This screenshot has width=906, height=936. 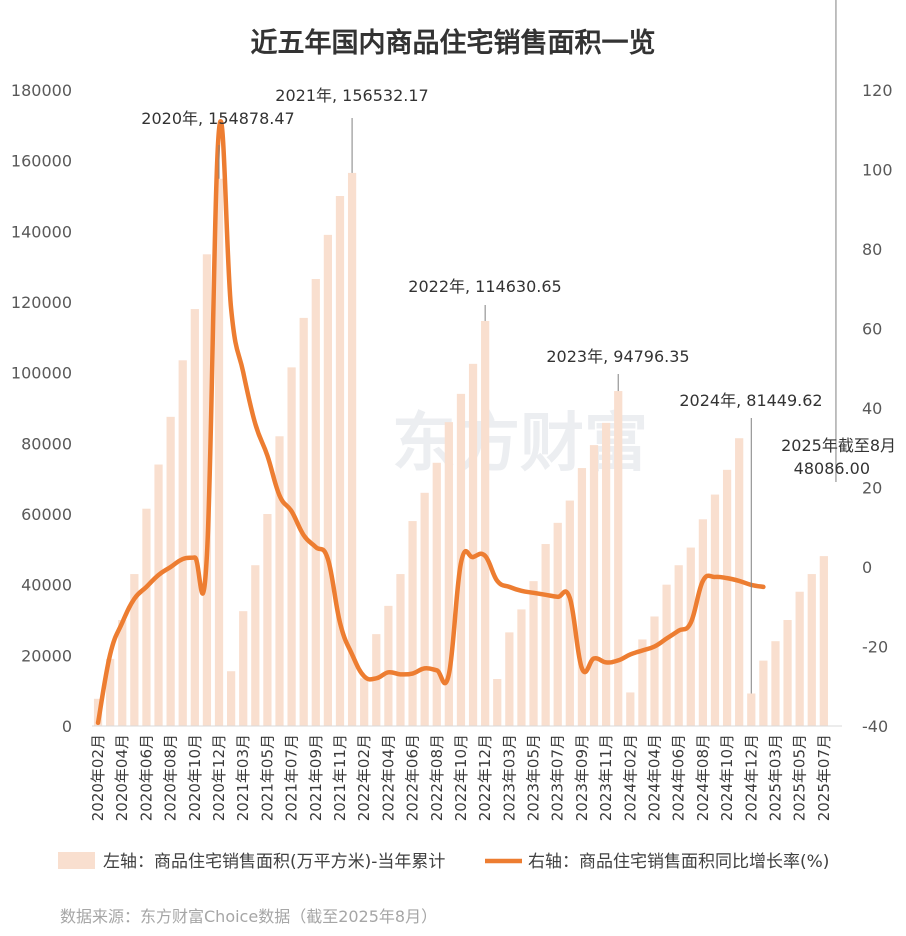 I want to click on bar-2024年04月, so click(x=654, y=671).